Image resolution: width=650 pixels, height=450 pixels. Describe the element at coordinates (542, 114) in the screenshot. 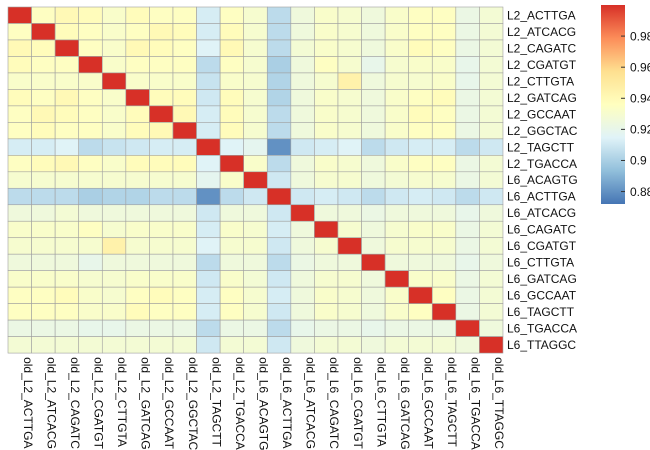

I see `row-label: L2_GCCAAT` at that location.